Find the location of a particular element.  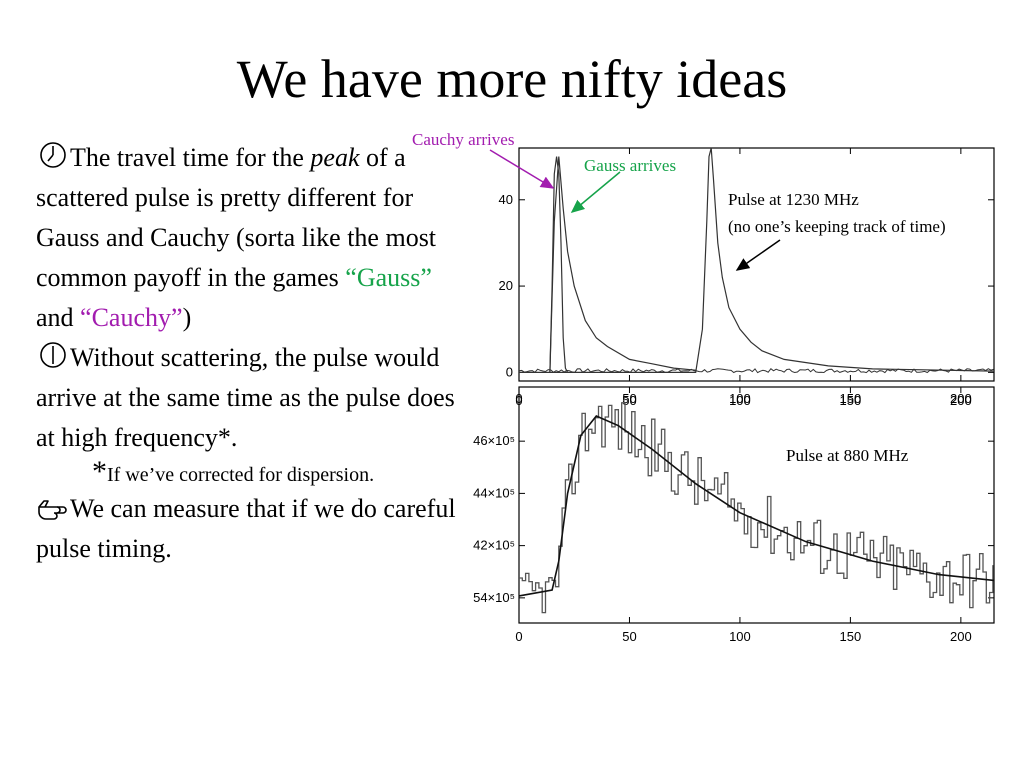

pointing-hand-icon is located at coordinates (52, 510).